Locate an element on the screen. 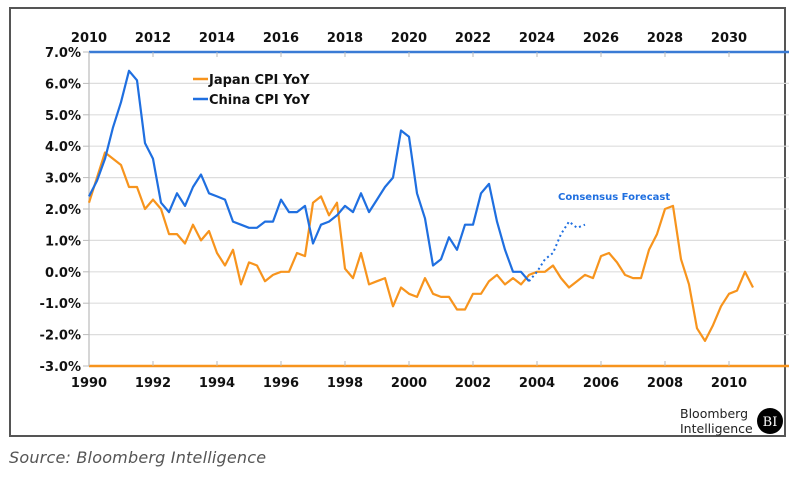 The image size is (800, 479). y-tick-label: -1.0% is located at coordinates (60, 304).